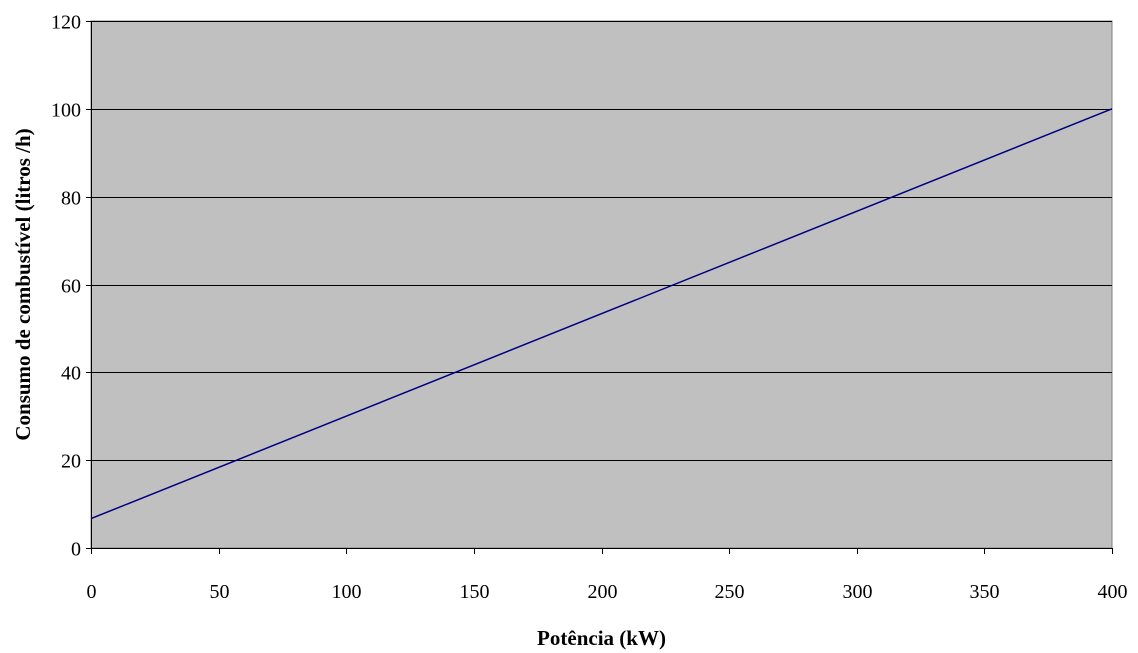 The width and height of the screenshot is (1138, 653). Describe the element at coordinates (71, 199) in the screenshot. I see `y-tick-label: 80` at that location.